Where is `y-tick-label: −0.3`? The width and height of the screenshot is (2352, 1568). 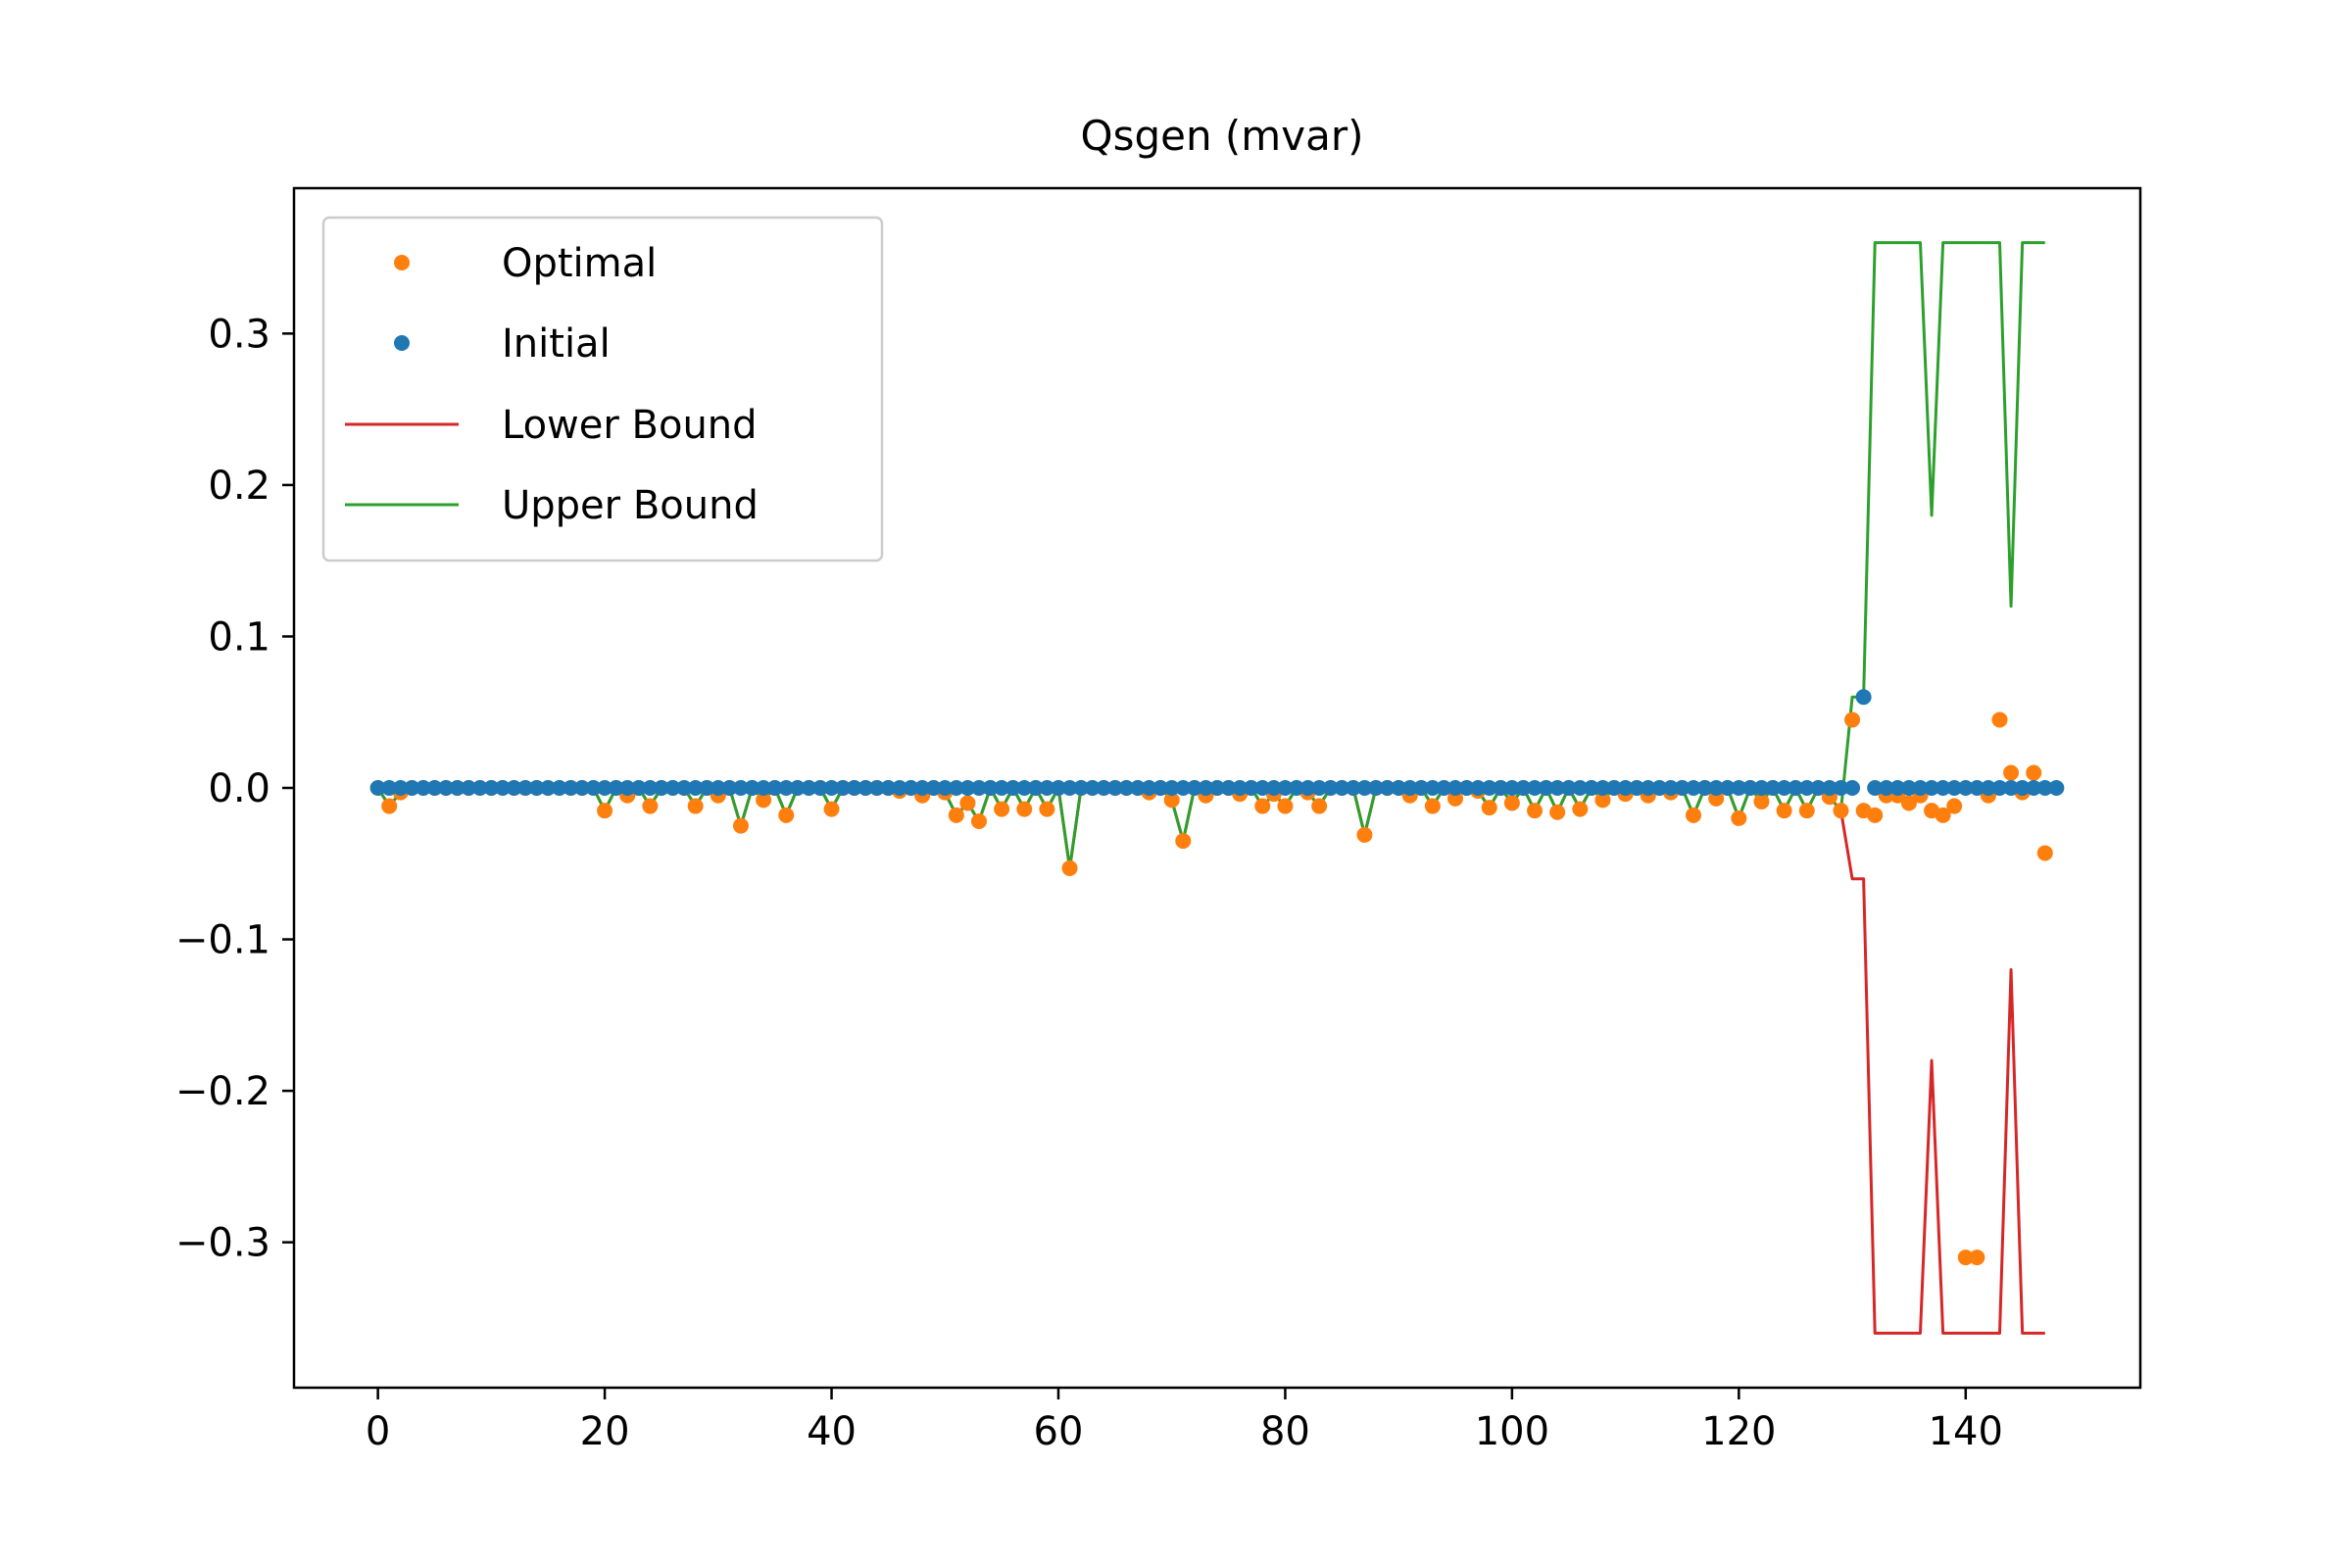 y-tick-label: −0.3 is located at coordinates (223, 1243).